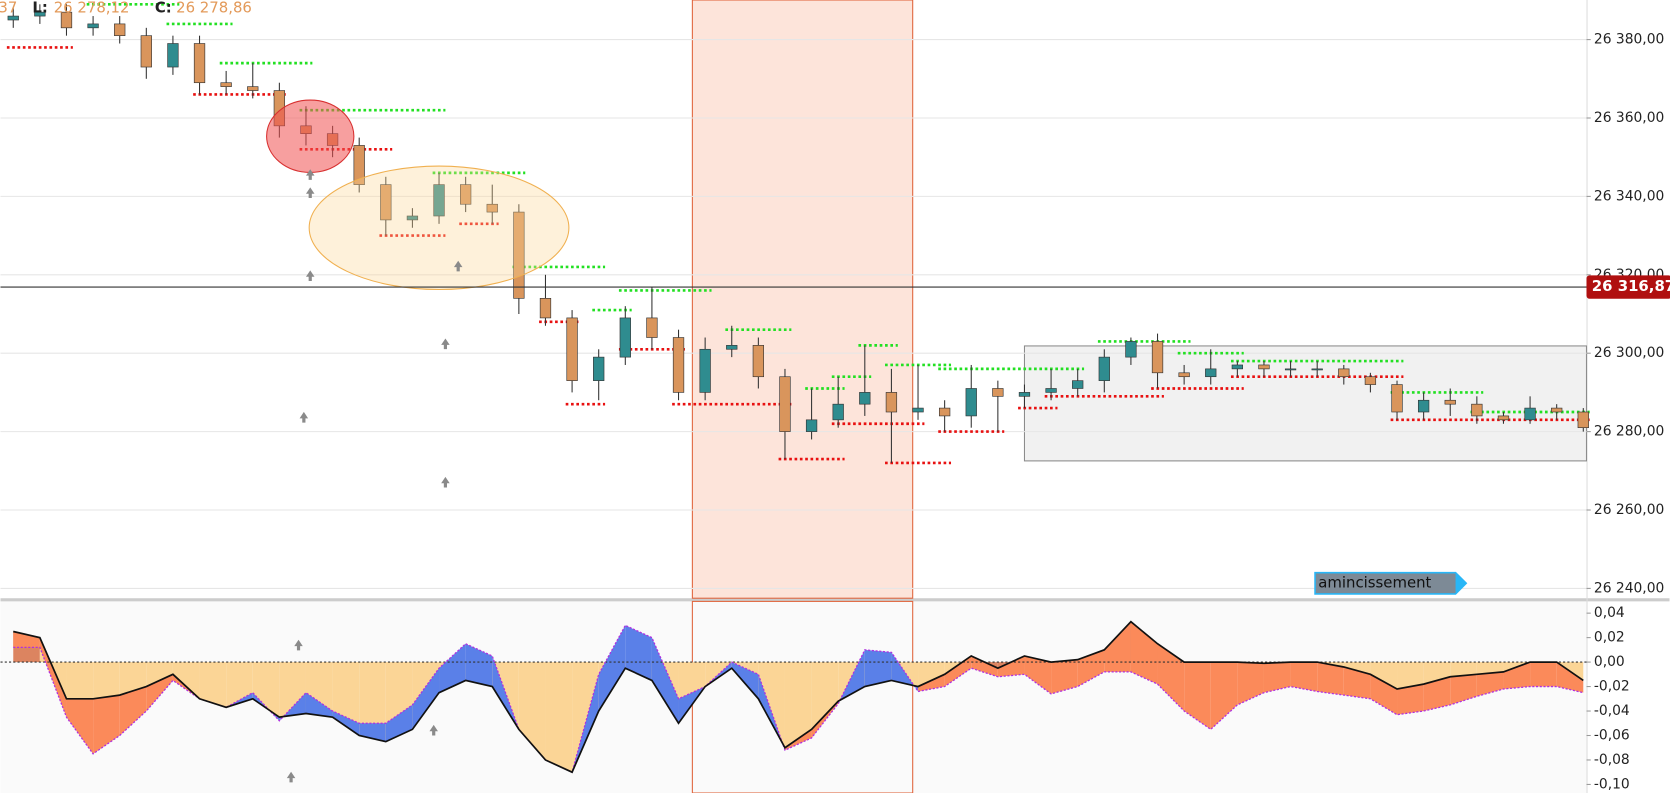 The image size is (1670, 793). What do you see at coordinates (1305, 403) in the screenshot?
I see `range-box` at bounding box center [1305, 403].